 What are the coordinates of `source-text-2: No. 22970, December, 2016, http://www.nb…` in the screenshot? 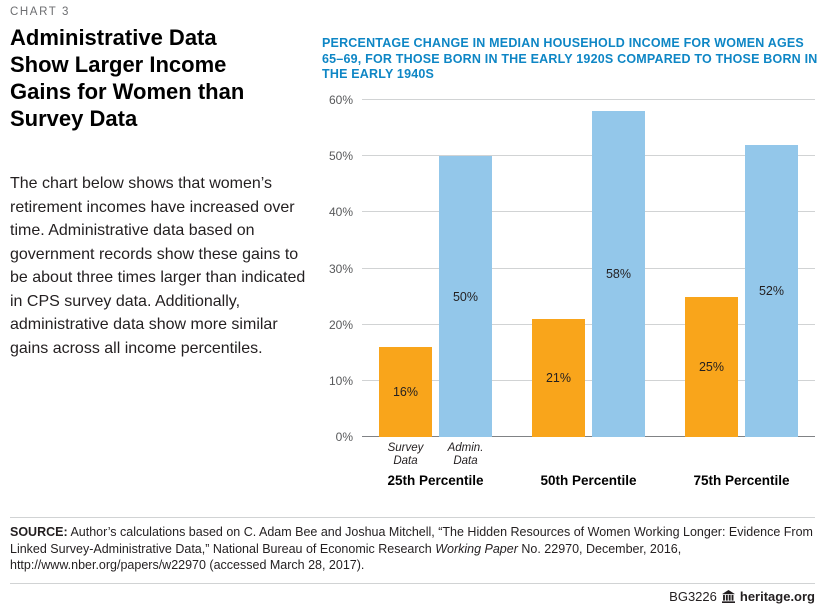 It's located at (346, 557).